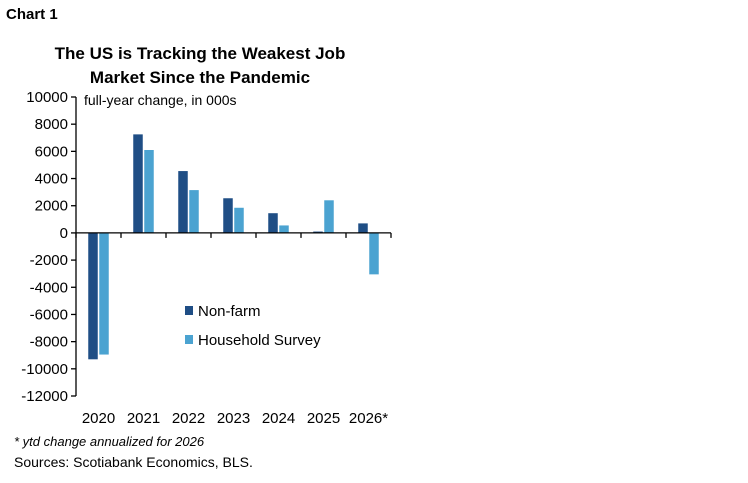  I want to click on bar-non-farm-2023, so click(228, 215).